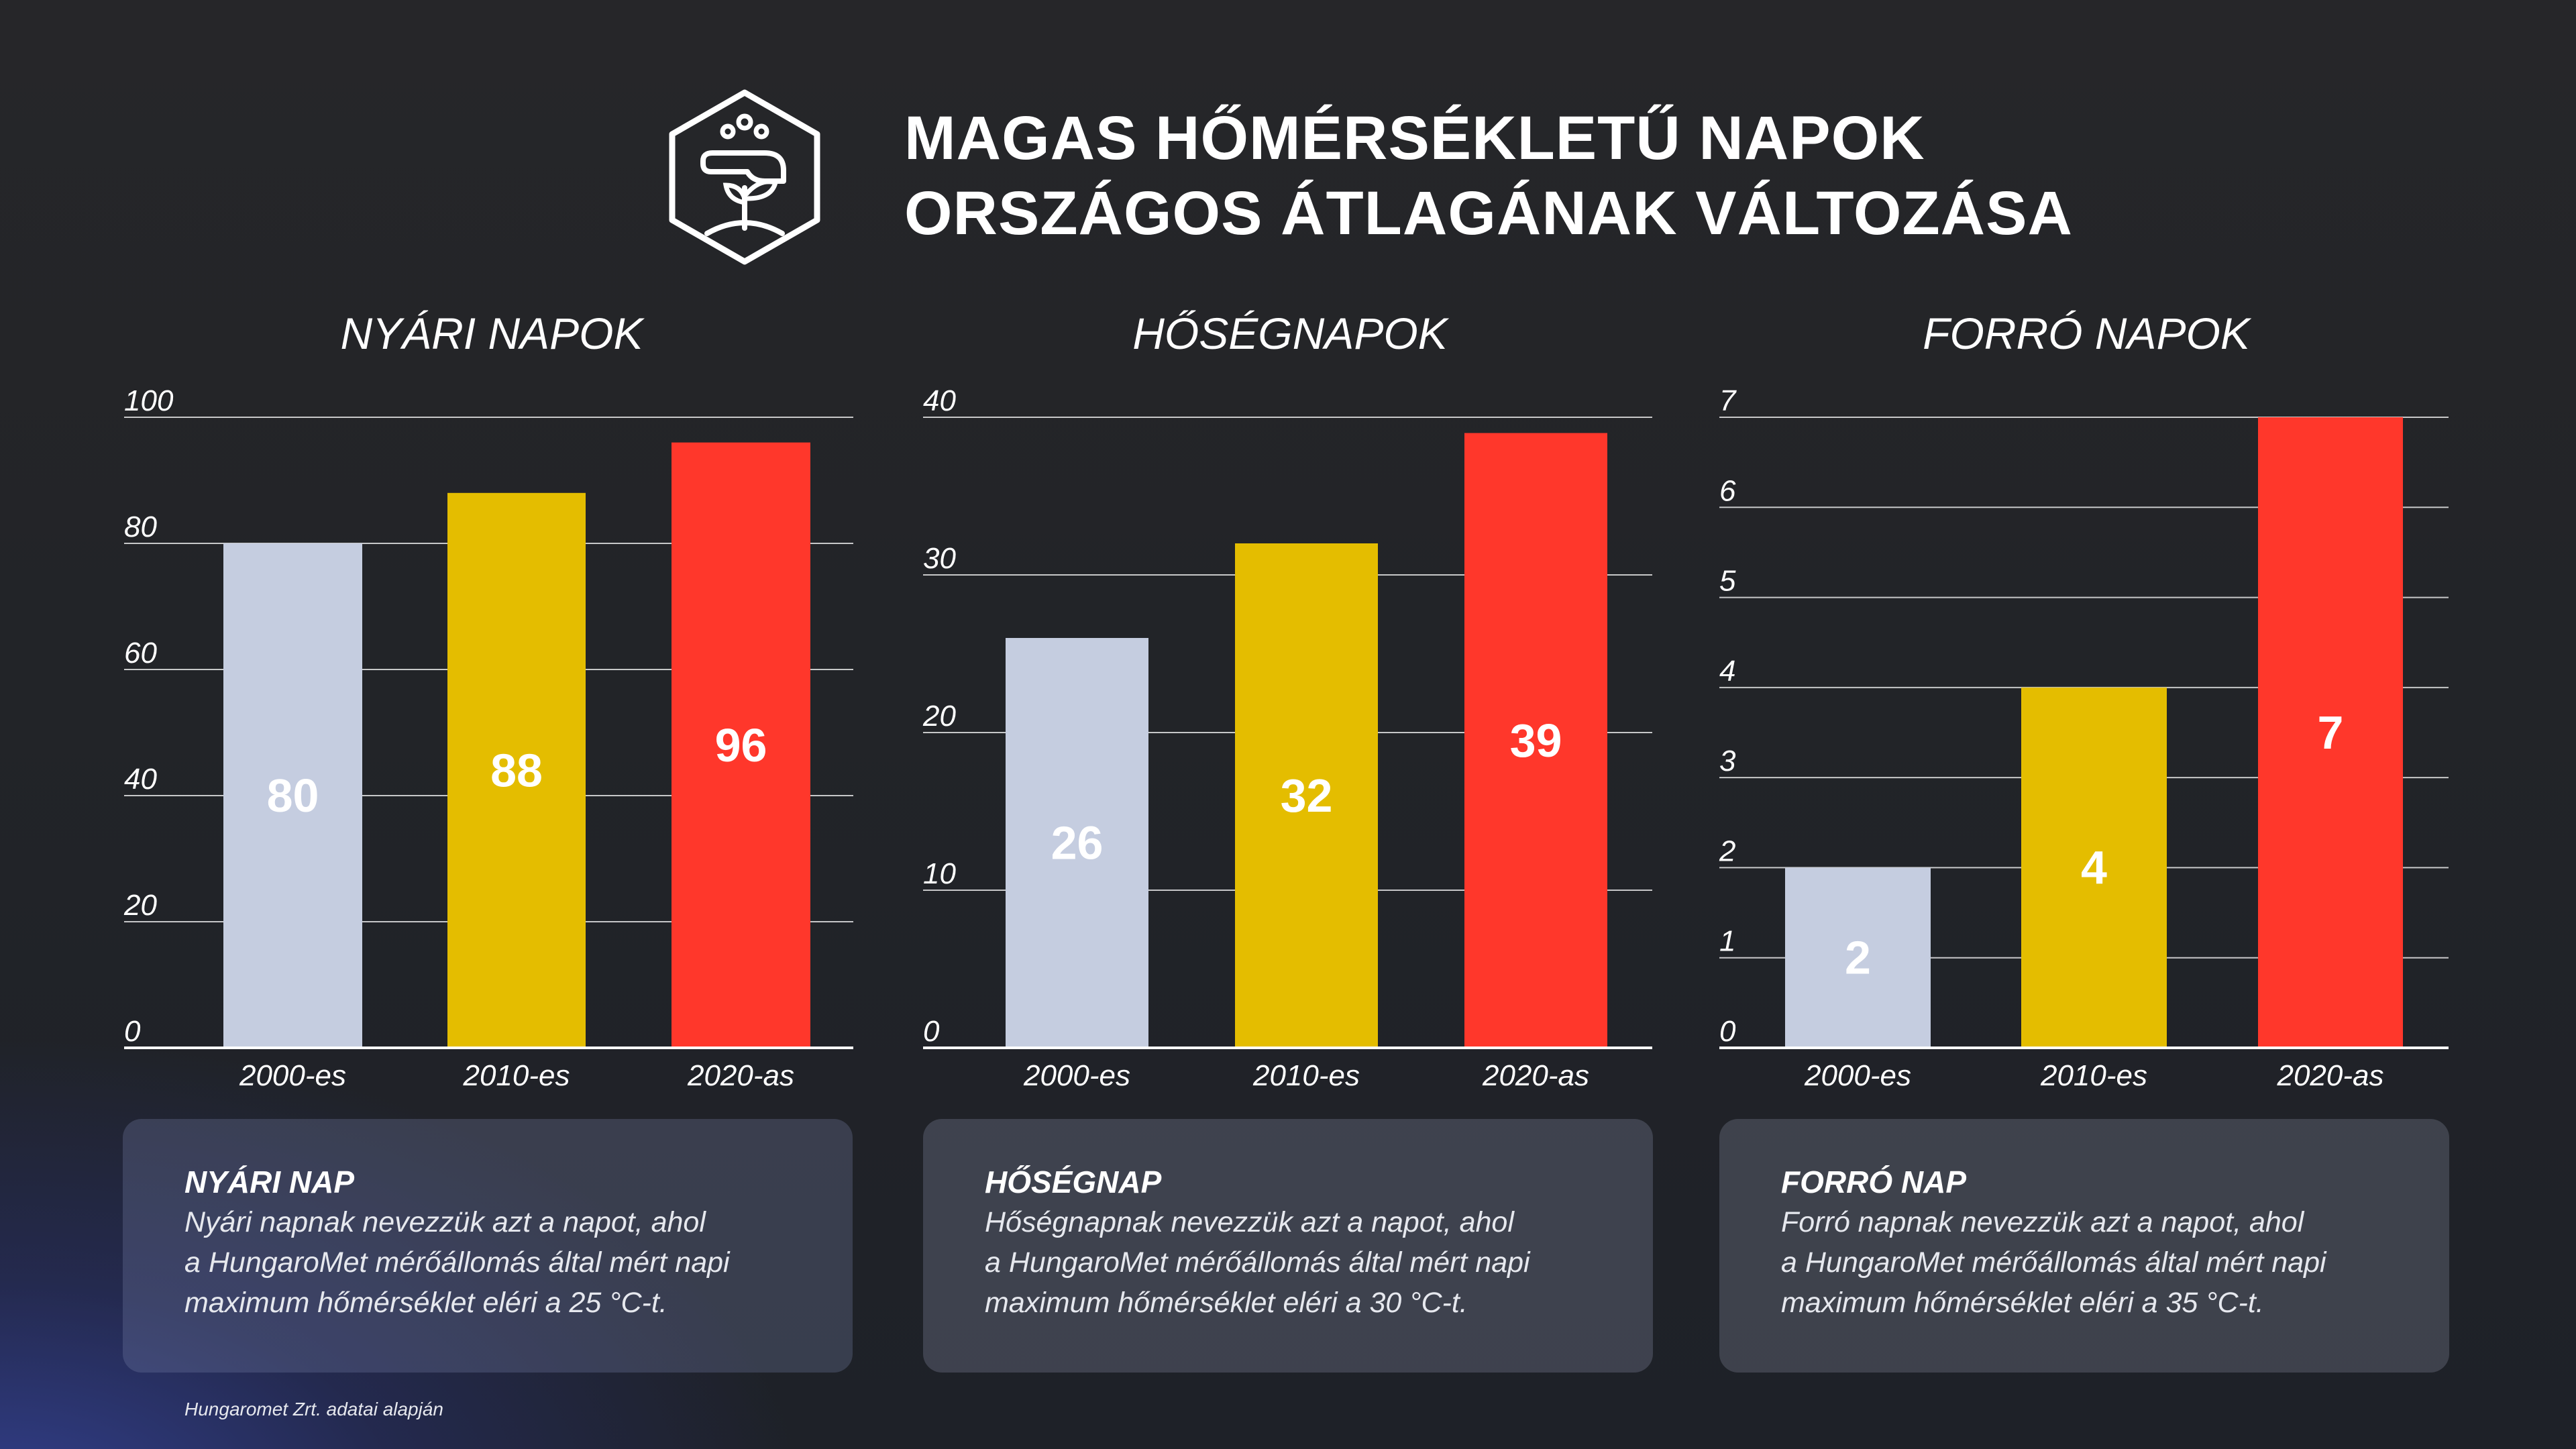  I want to click on y-tick-label: 3, so click(1727, 761).